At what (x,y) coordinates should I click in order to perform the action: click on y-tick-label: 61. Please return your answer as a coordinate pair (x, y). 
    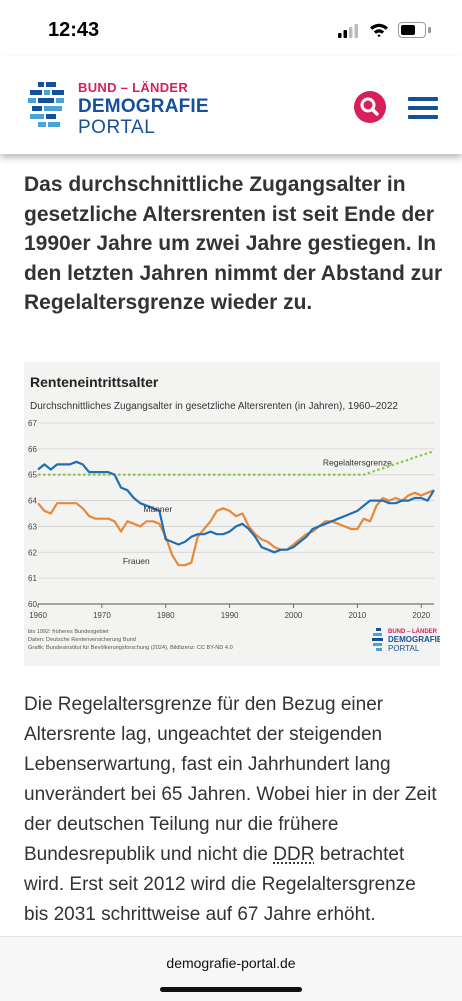
    Looking at the image, I should click on (32, 578).